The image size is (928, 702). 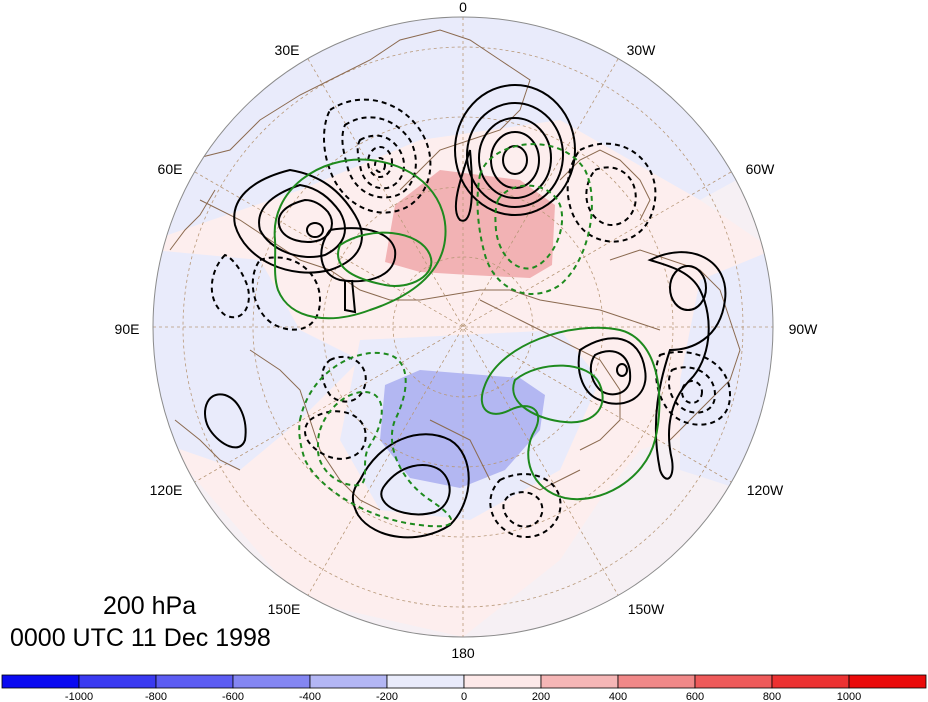 I want to click on colorbar-tick-label: 200, so click(x=541, y=696).